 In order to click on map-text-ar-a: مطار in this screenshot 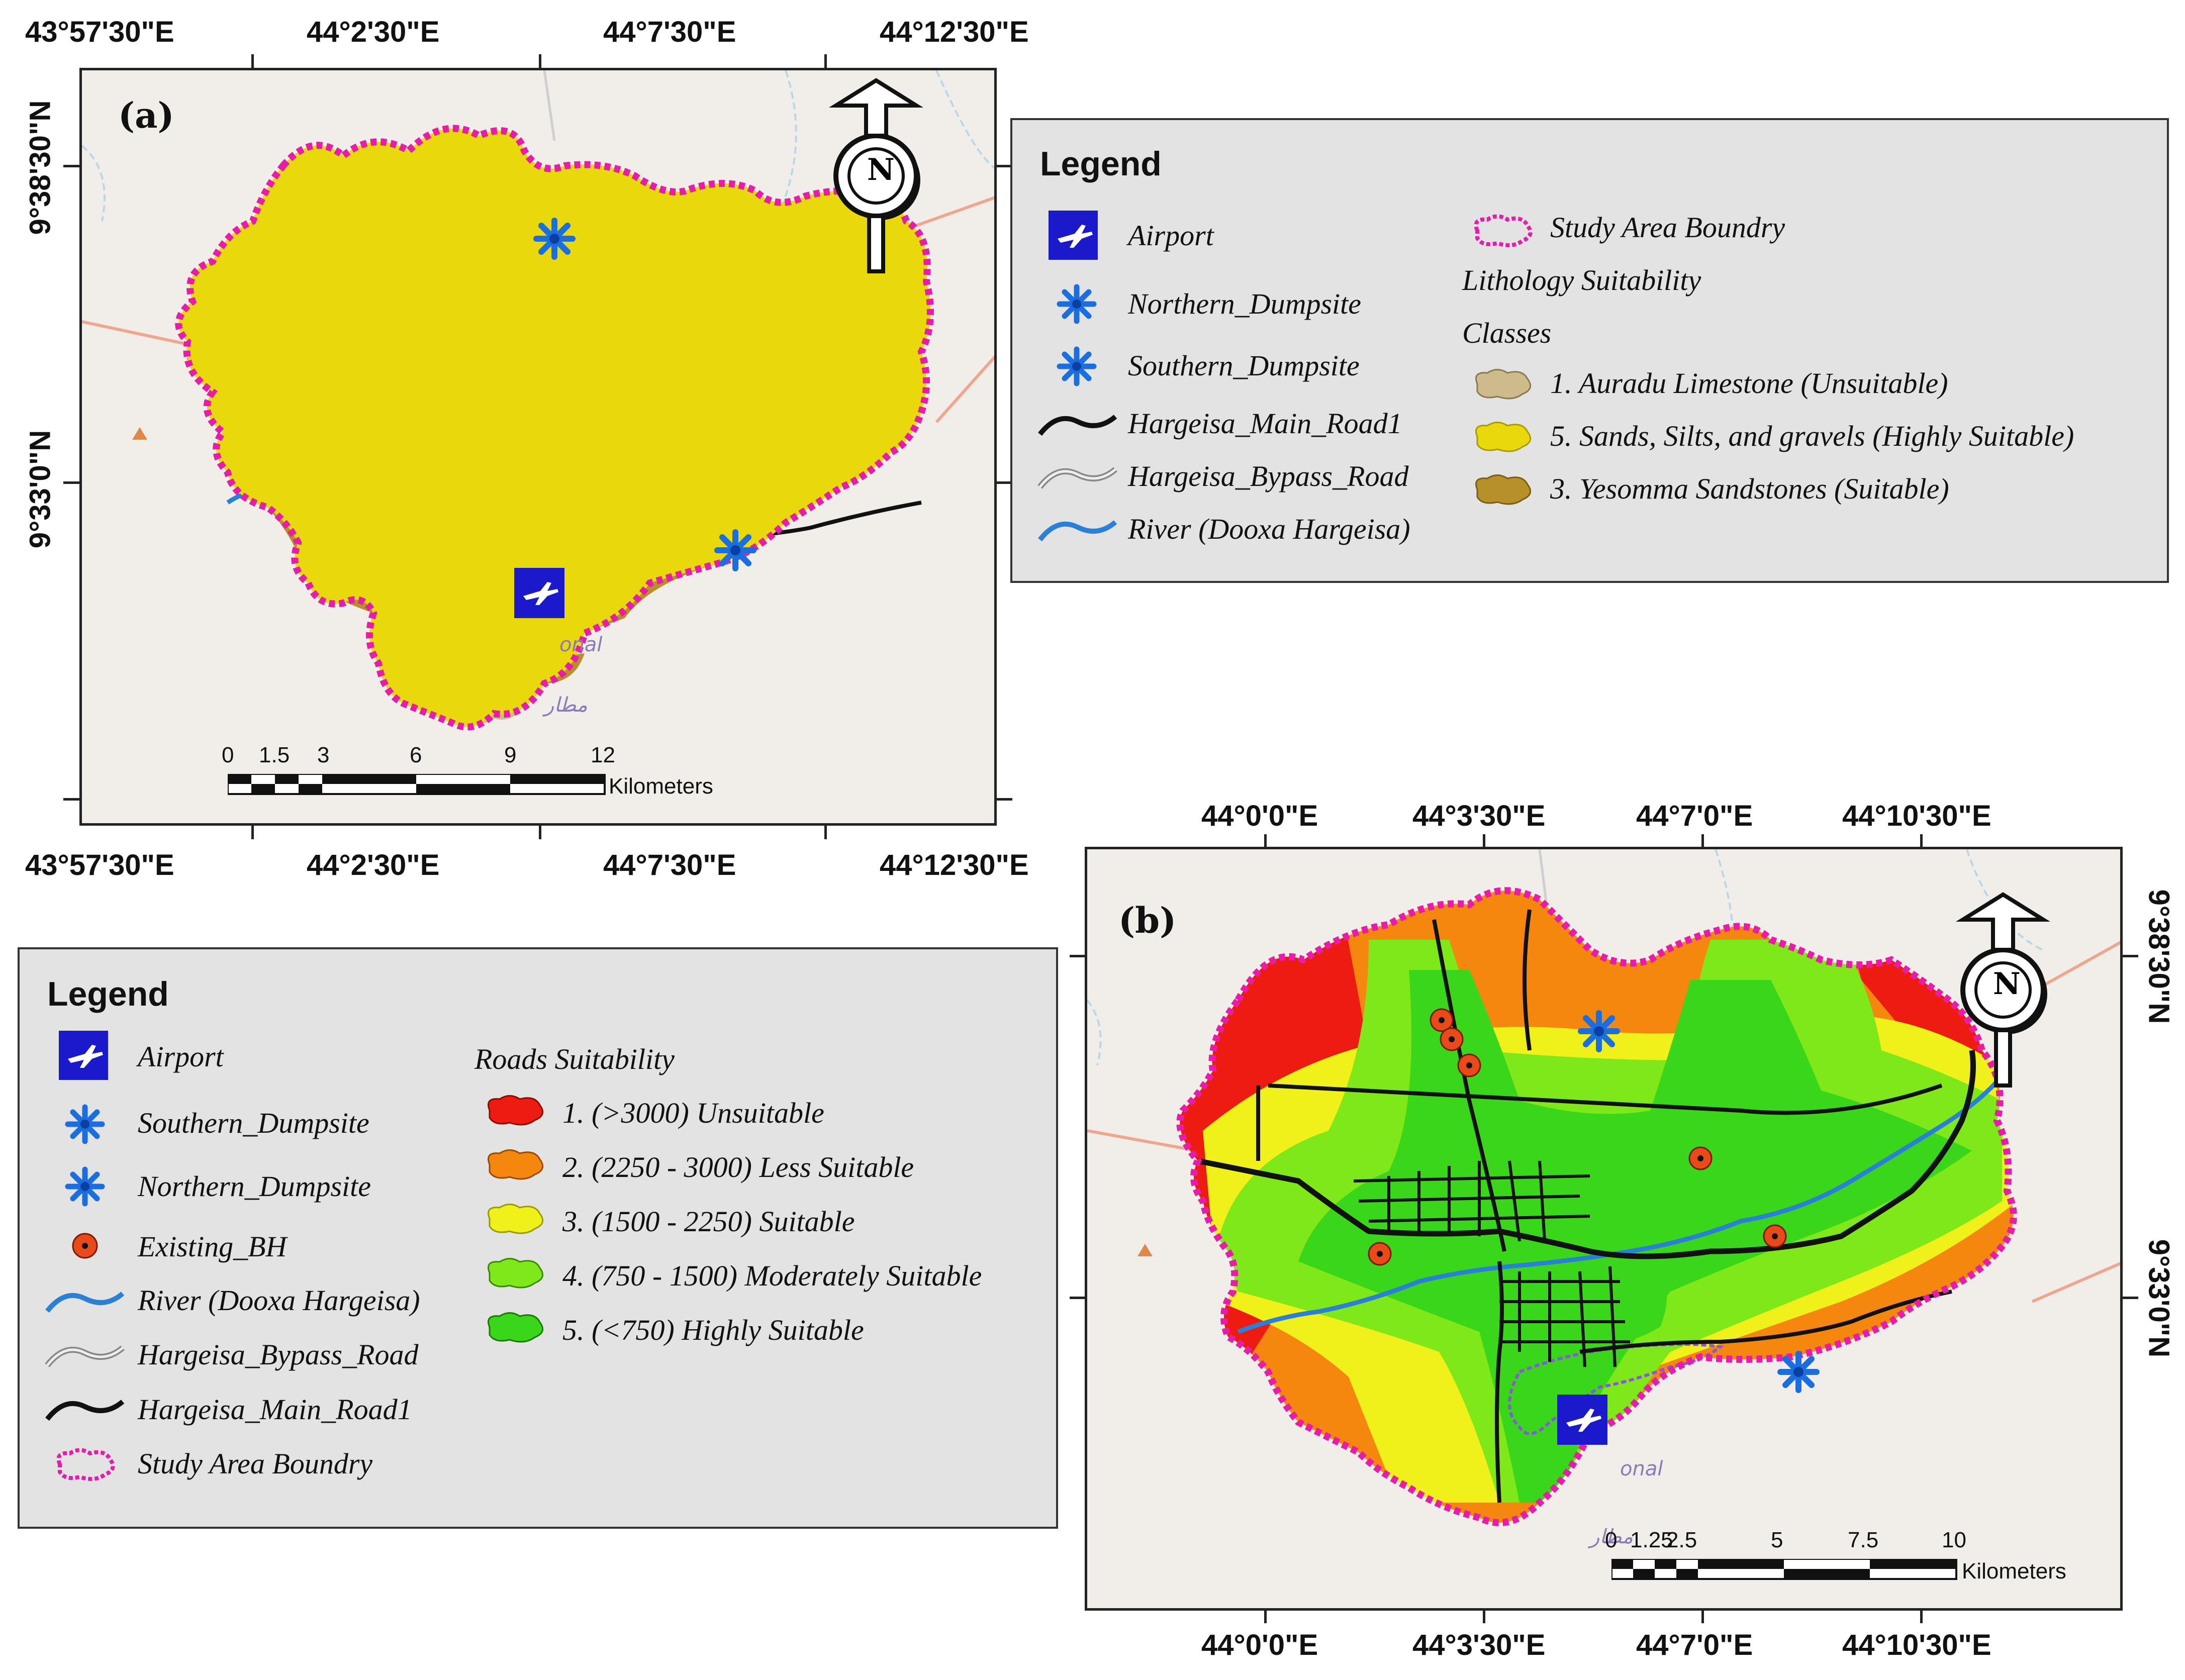, I will do `click(566, 705)`.